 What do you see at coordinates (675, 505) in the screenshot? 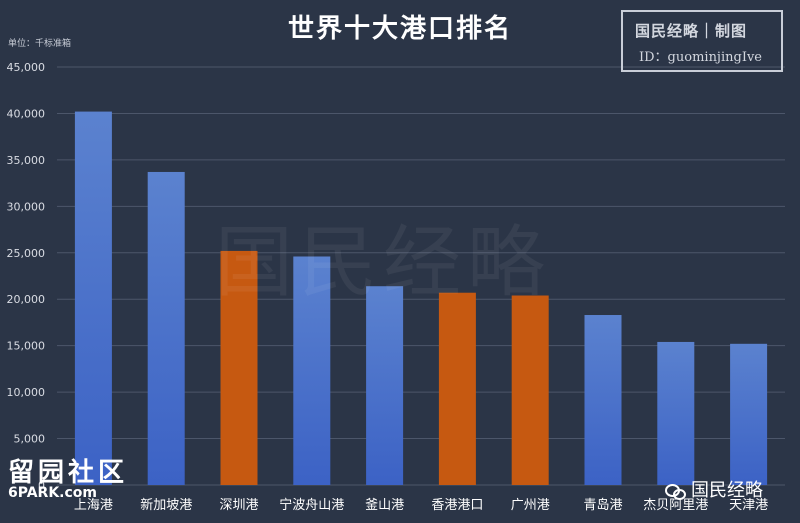
I see `x-tick-label: 杰贝阿里港` at bounding box center [675, 505].